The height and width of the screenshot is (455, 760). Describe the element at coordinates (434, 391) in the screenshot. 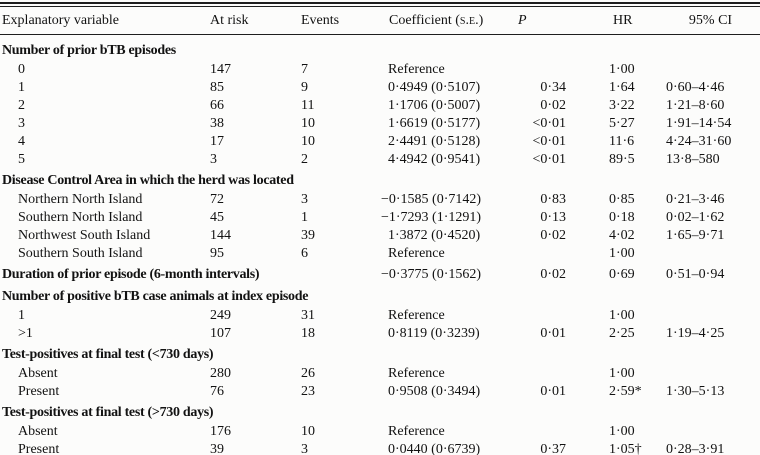

I see `cell-coef: 0·9508 (0·3494)` at that location.